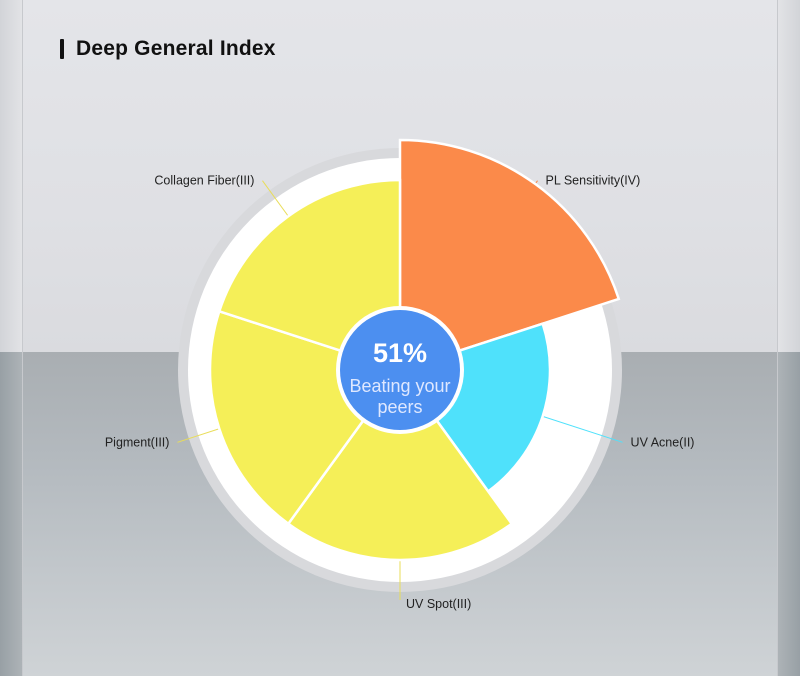  What do you see at coordinates (176, 48) in the screenshot?
I see `page-title: Deep General Index` at bounding box center [176, 48].